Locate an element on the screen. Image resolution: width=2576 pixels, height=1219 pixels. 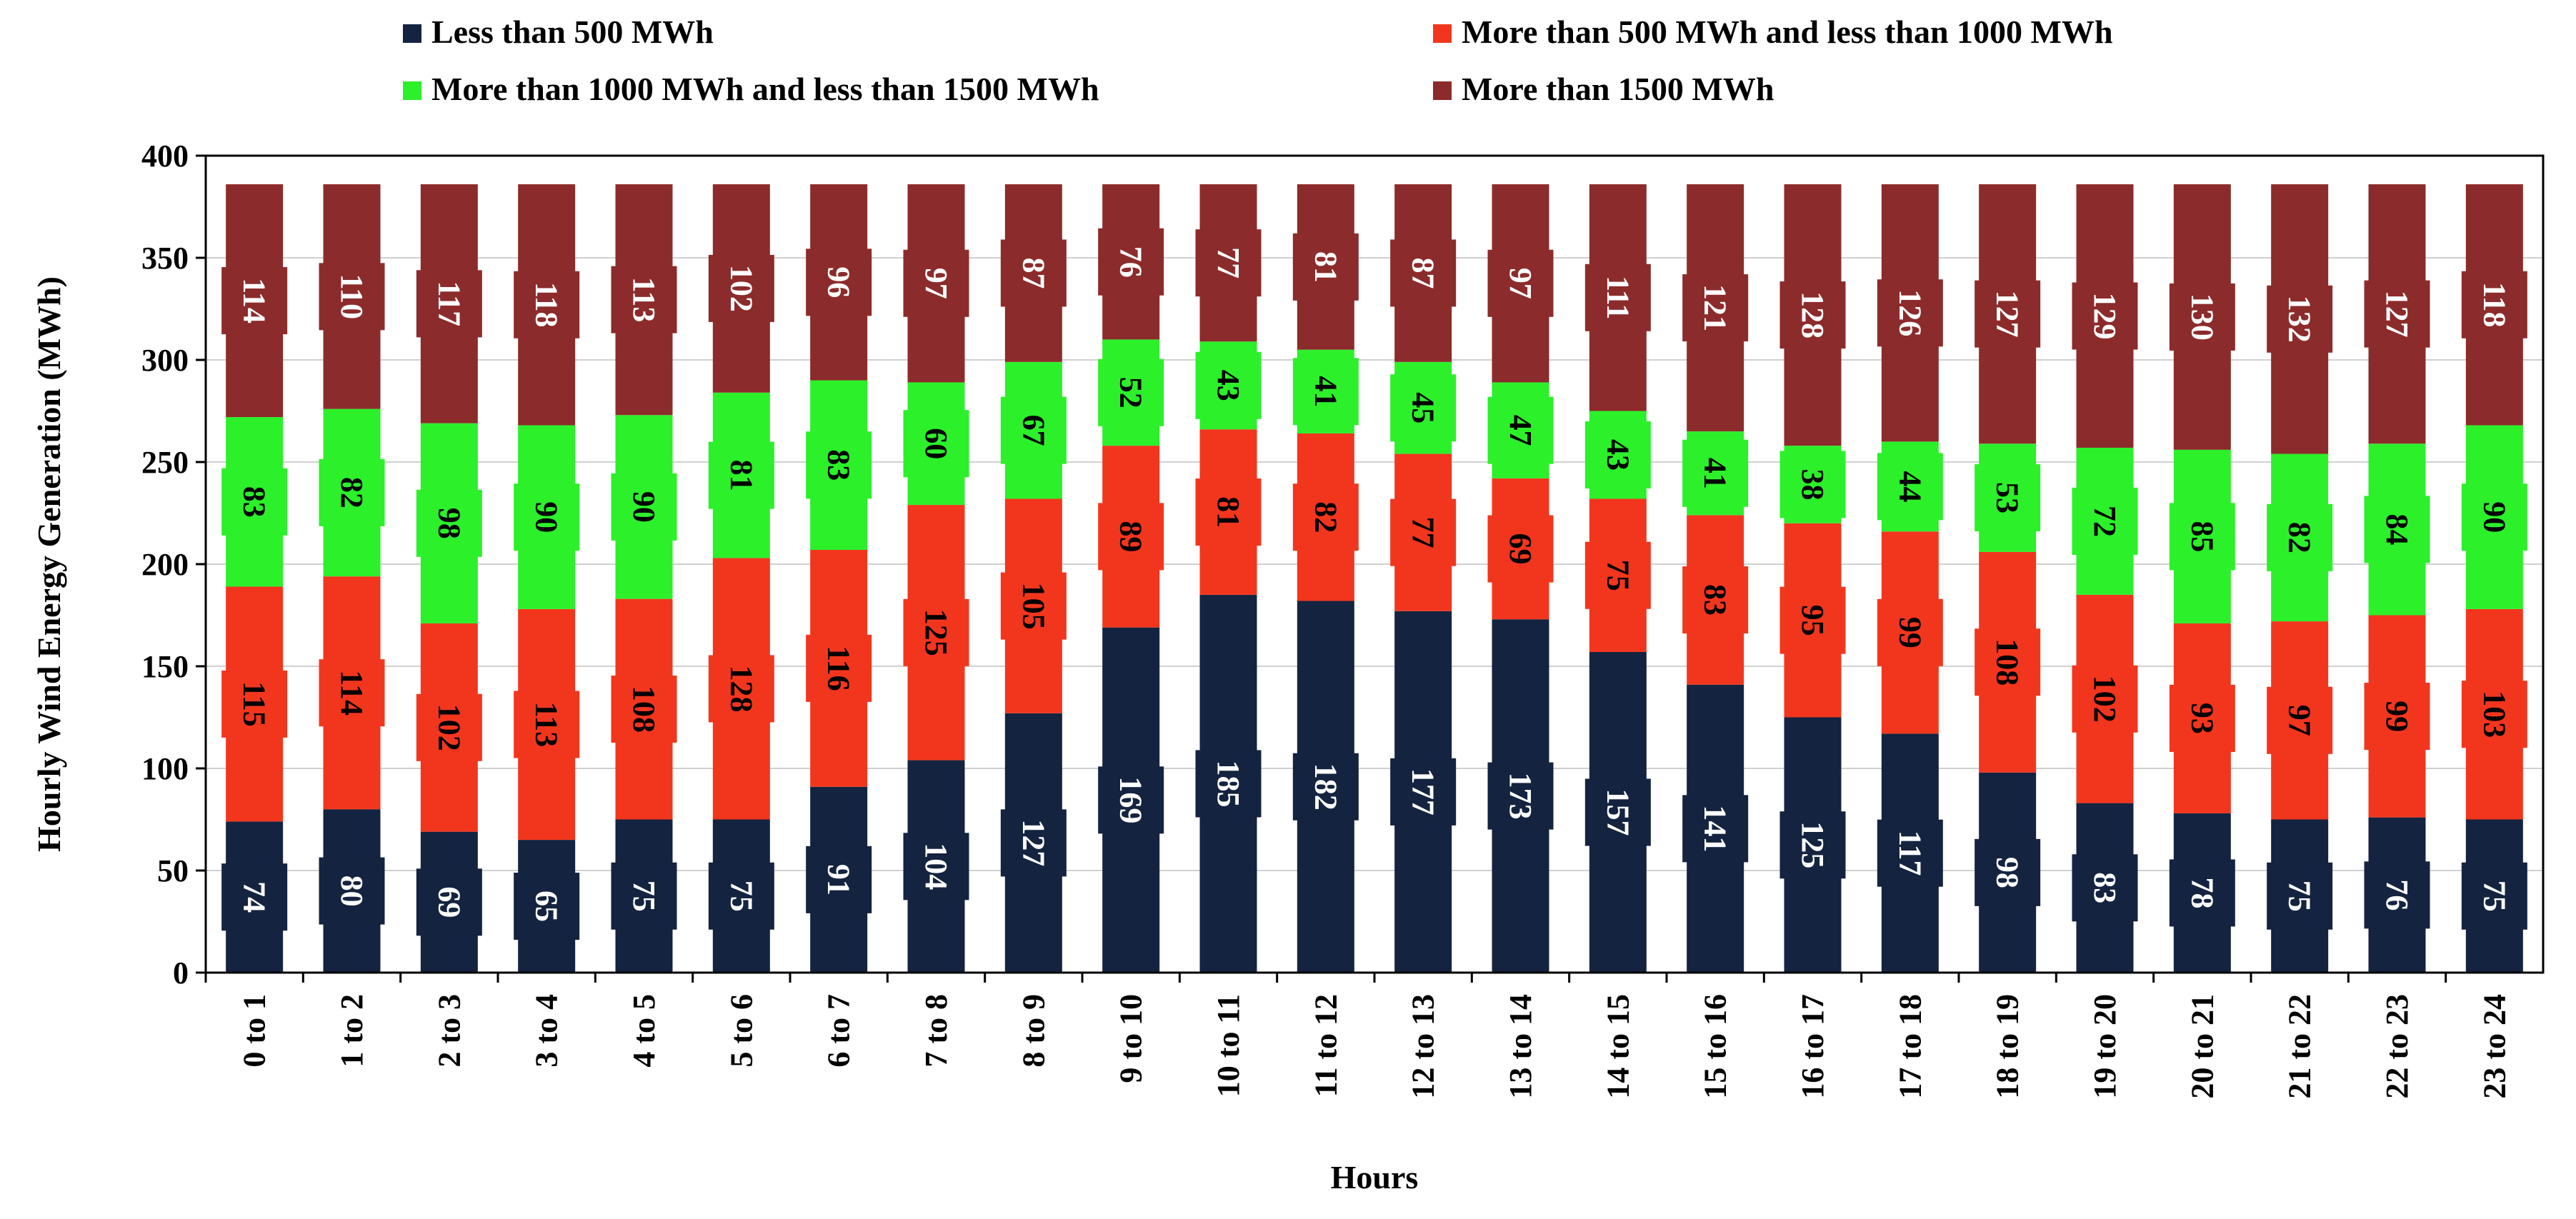
x-tick-label-8-to-9: 8 to 9 is located at coordinates (1033, 1031).